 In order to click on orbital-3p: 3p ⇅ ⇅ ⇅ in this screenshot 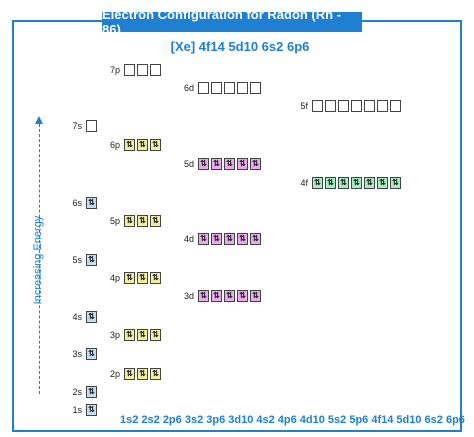, I will do `click(132, 335)`.